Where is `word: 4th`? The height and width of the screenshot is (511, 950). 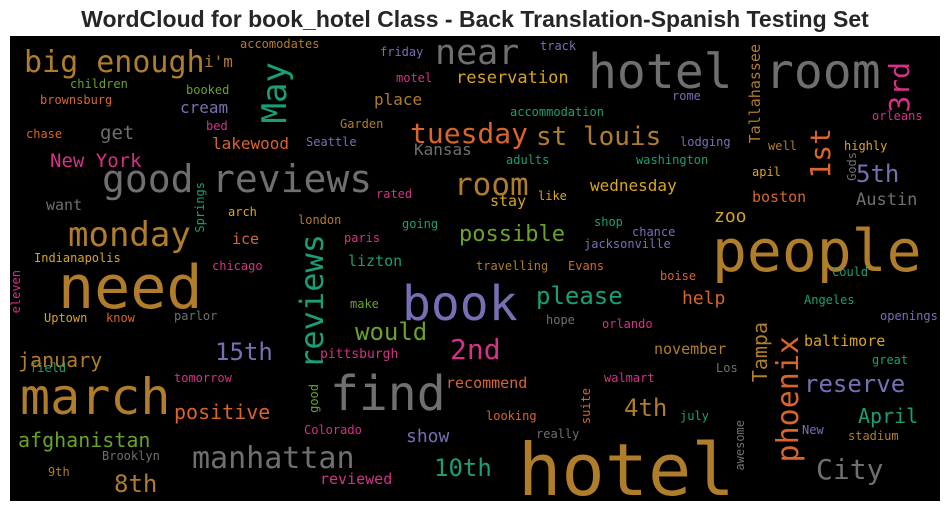
word: 4th is located at coordinates (646, 408).